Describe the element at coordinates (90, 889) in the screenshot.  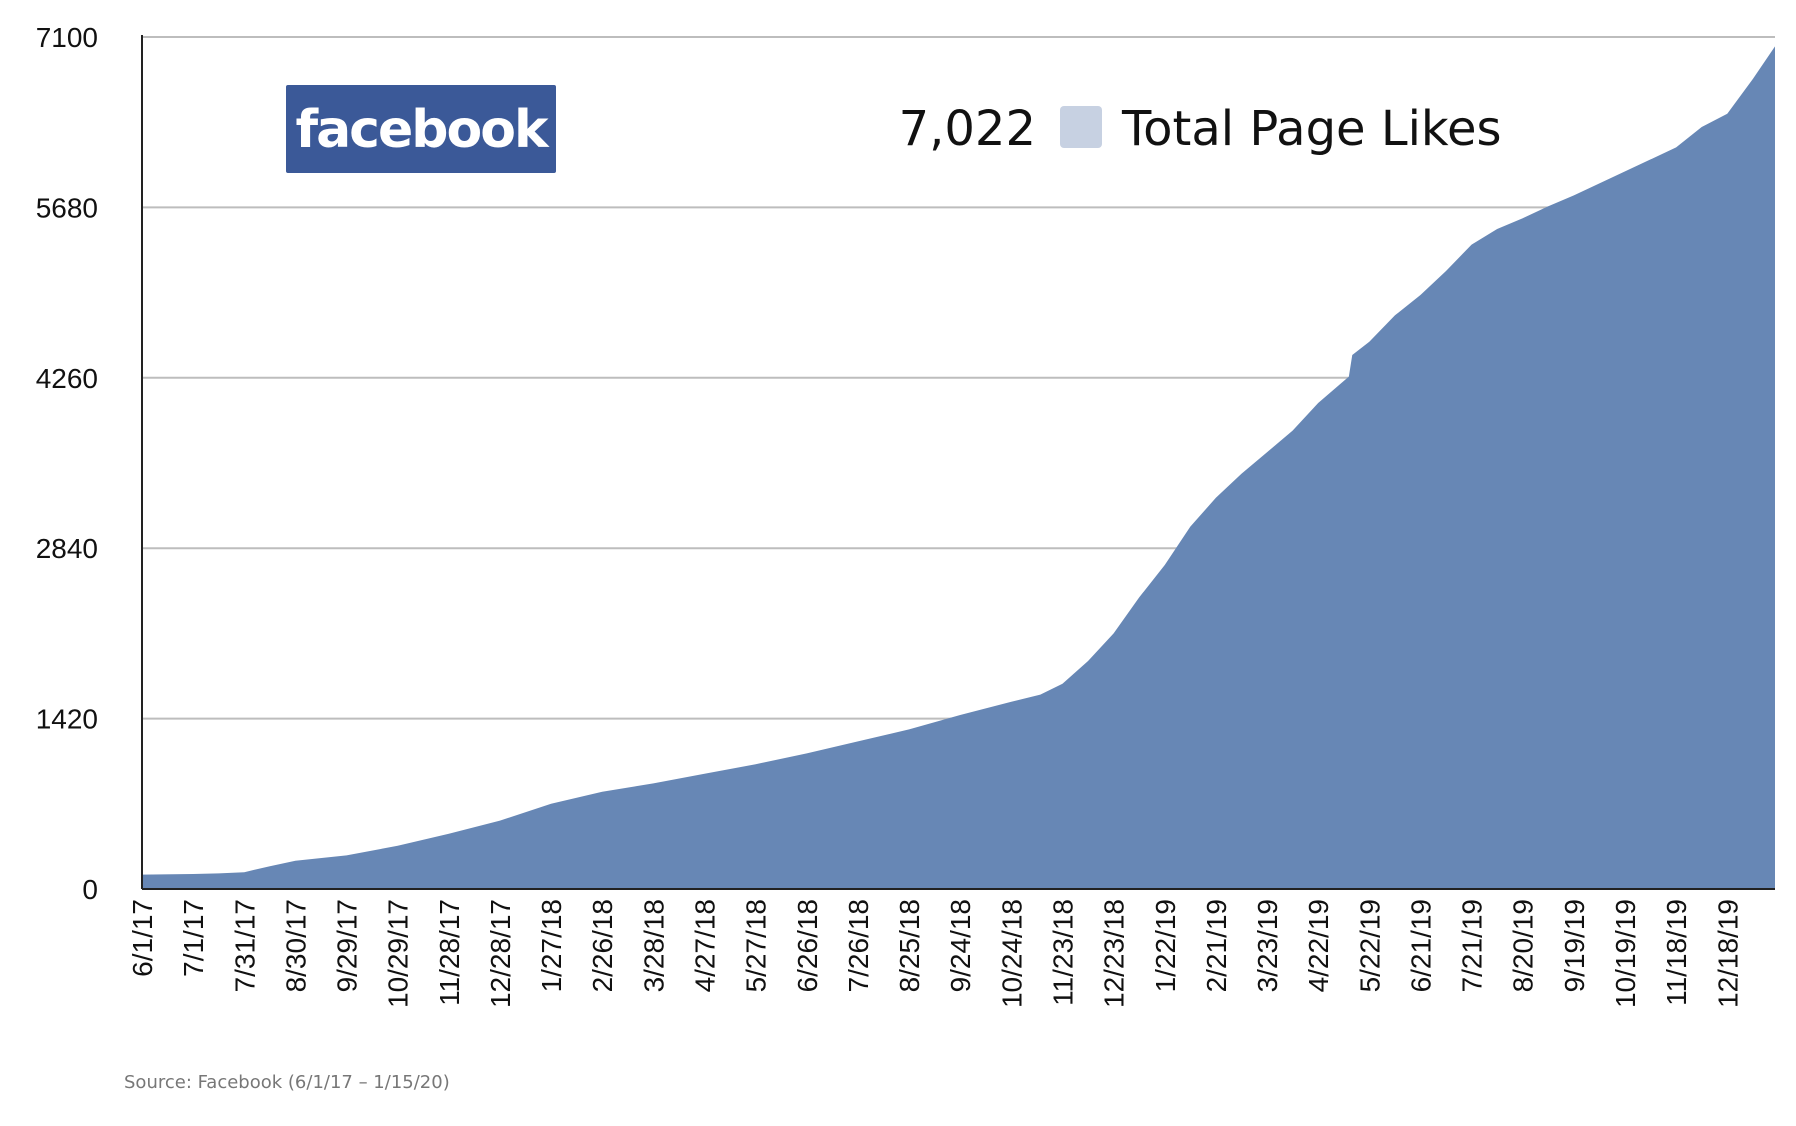
I see `y-tick-label: 0` at that location.